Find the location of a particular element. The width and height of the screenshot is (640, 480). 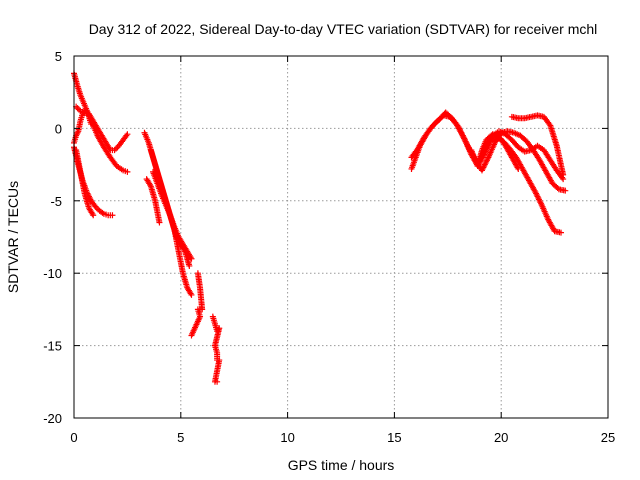

x-tick-label: 0 is located at coordinates (73, 437).